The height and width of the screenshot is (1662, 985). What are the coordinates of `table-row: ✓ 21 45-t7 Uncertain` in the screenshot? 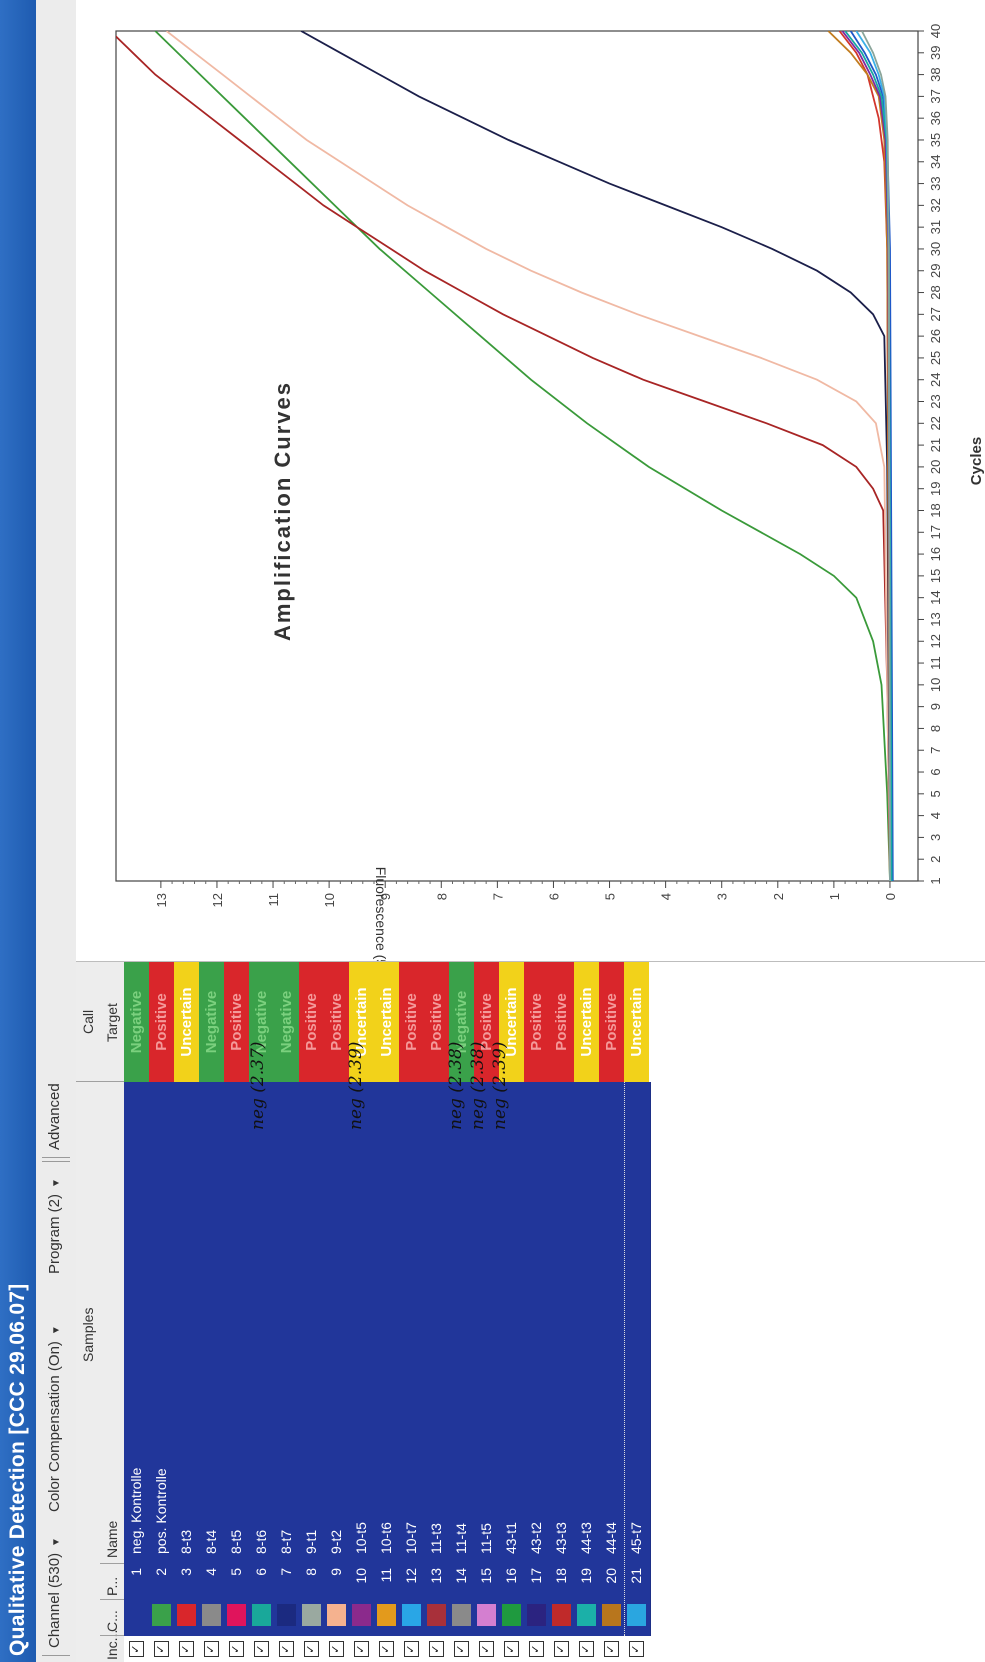 It's located at (637, 1312).